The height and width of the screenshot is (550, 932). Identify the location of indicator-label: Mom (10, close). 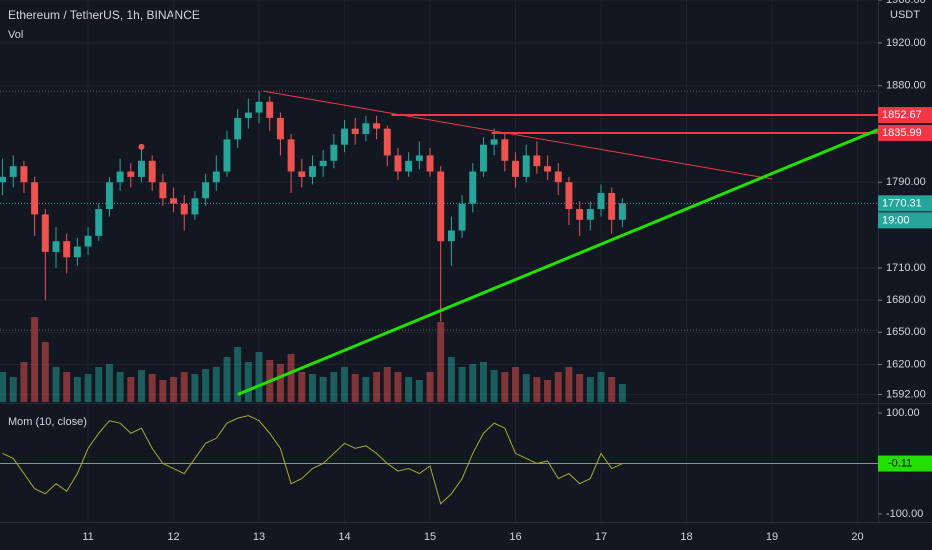
(47, 422).